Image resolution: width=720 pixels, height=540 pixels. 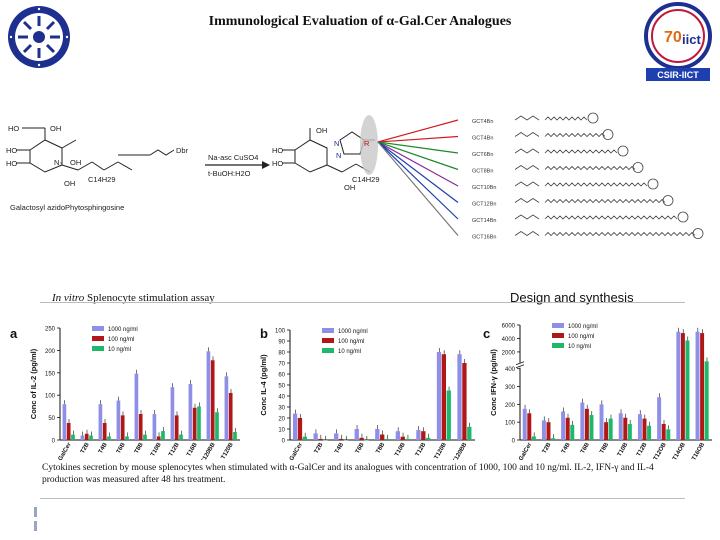 What do you see at coordinates (698, 450) in the screenshot?
I see `x-tick-label: T16OB` at bounding box center [698, 450].